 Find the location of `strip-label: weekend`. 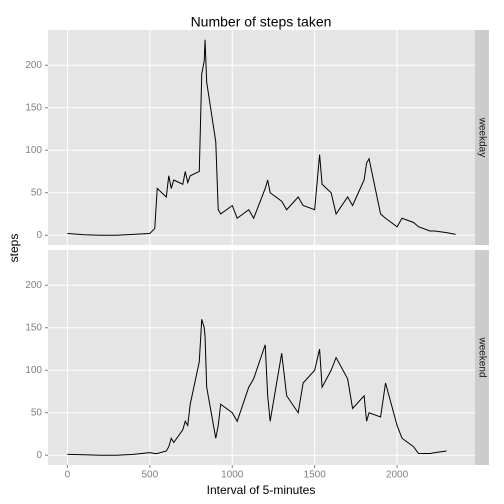

strip-label: weekend is located at coordinates (481, 356).